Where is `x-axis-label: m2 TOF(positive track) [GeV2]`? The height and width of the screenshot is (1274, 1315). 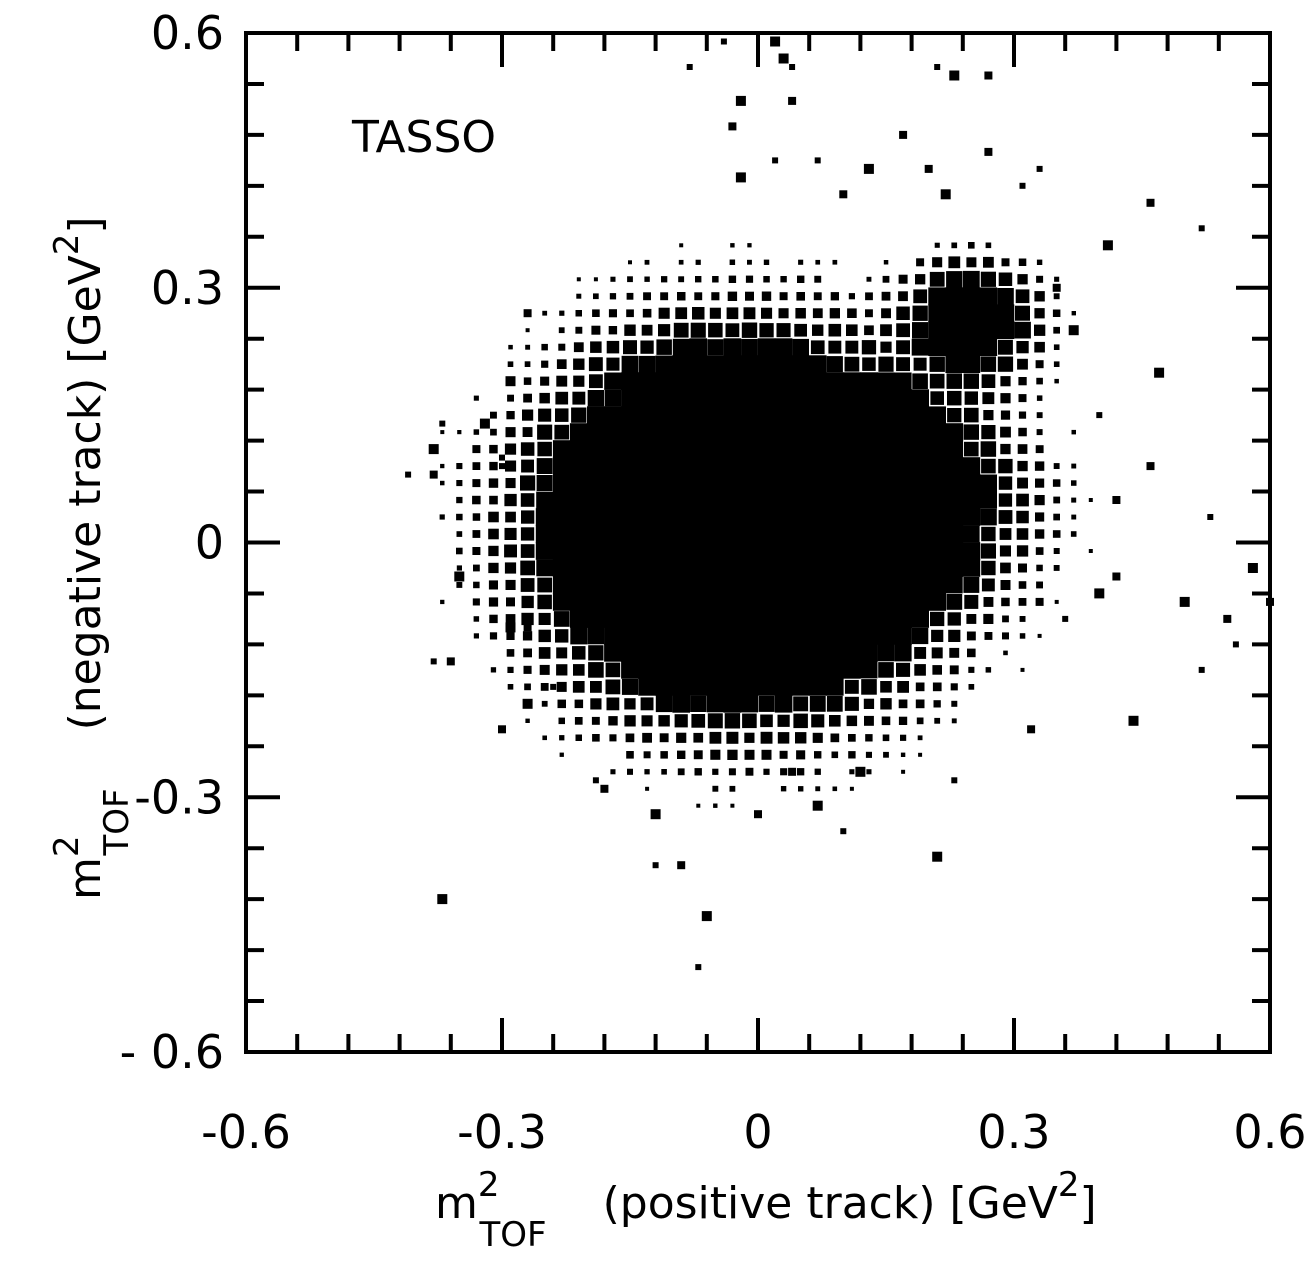 x-axis-label: m2 TOF(positive track) [GeV2] is located at coordinates (766, 1210).